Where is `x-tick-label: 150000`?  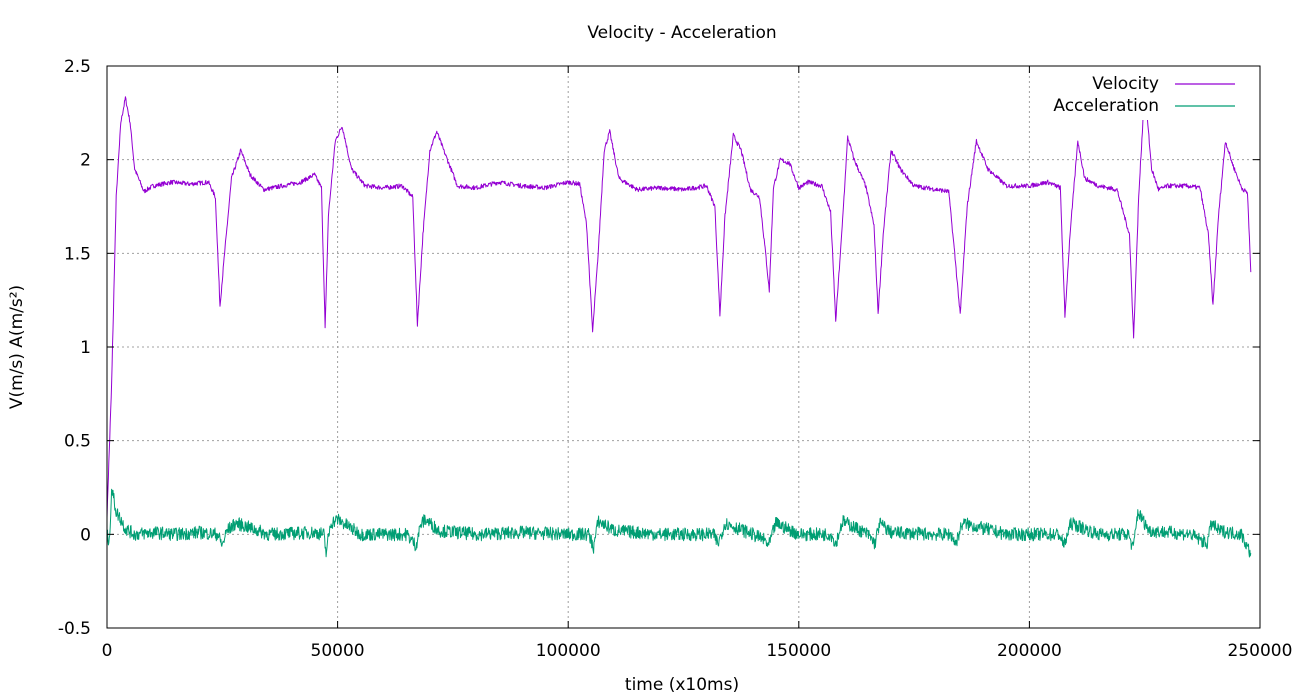 x-tick-label: 150000 is located at coordinates (798, 651).